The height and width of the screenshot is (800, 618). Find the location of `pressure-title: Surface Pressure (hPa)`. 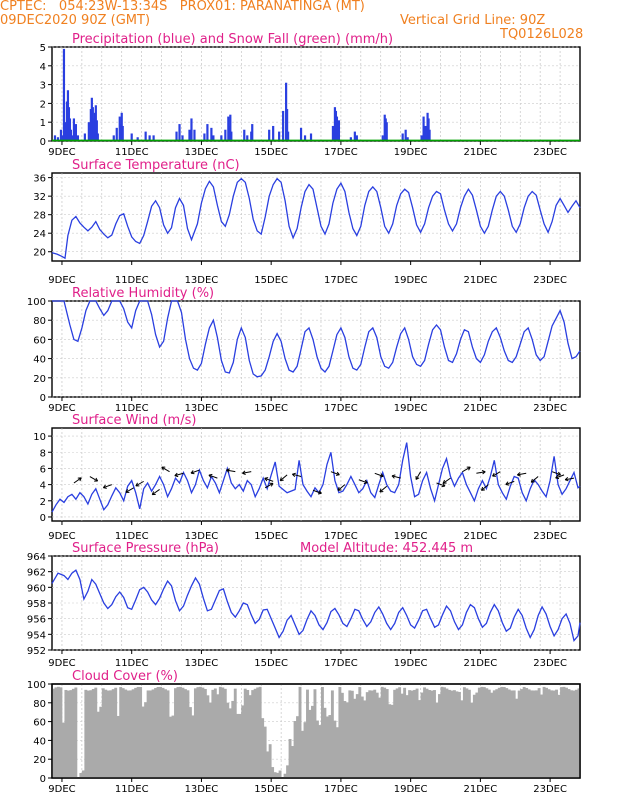

pressure-title: Surface Pressure (hPa) is located at coordinates (145, 548).